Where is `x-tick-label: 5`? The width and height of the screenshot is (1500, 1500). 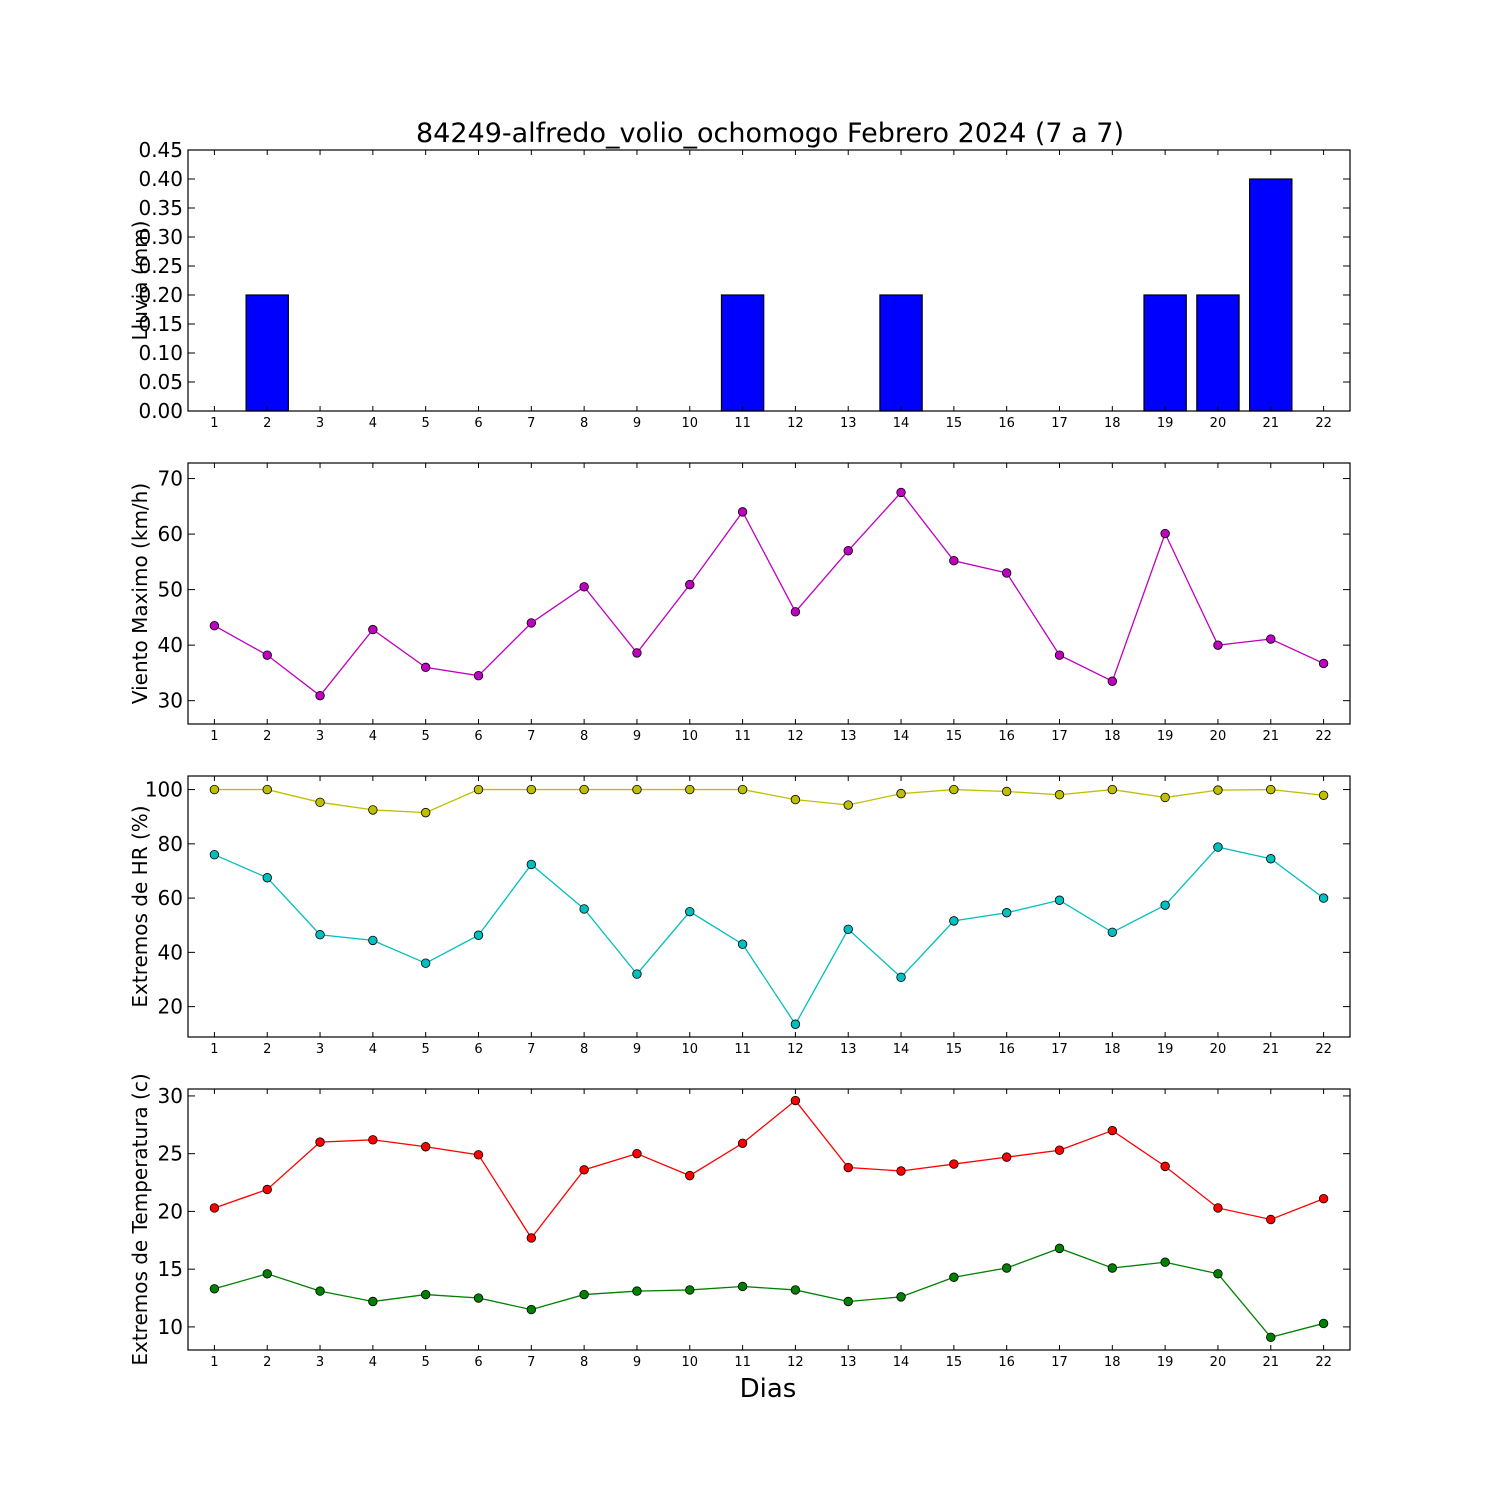
x-tick-label: 5 is located at coordinates (426, 423).